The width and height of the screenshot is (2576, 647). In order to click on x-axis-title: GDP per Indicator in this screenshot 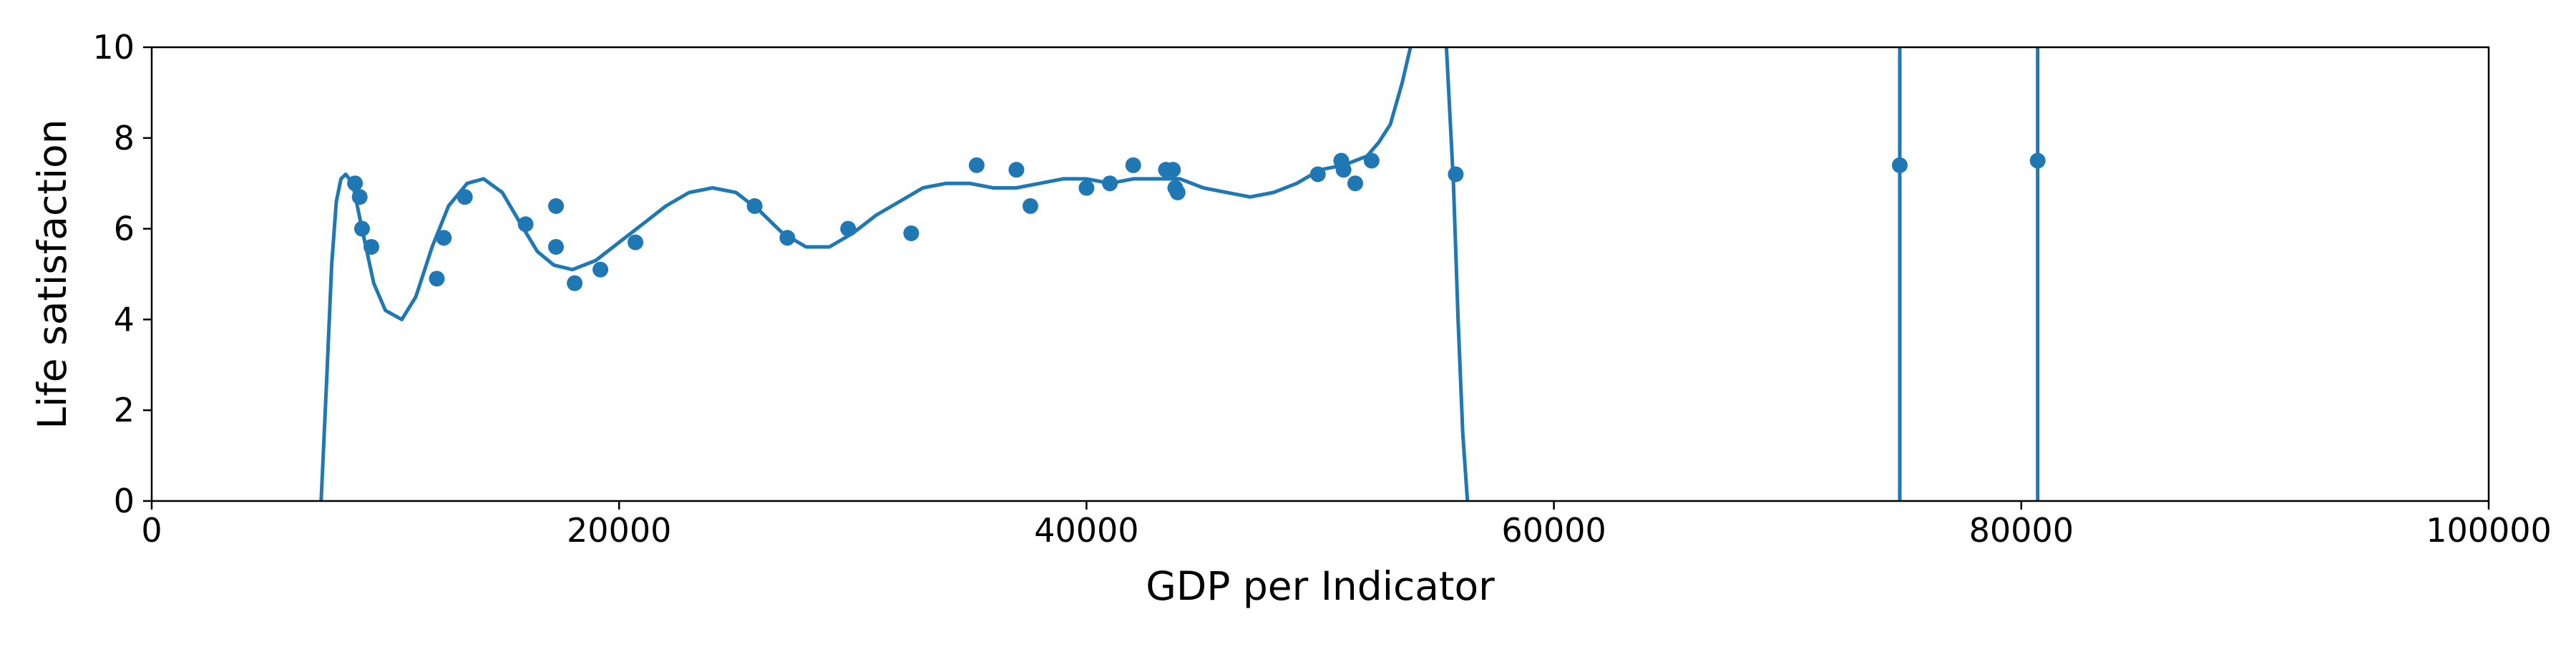, I will do `click(1320, 586)`.